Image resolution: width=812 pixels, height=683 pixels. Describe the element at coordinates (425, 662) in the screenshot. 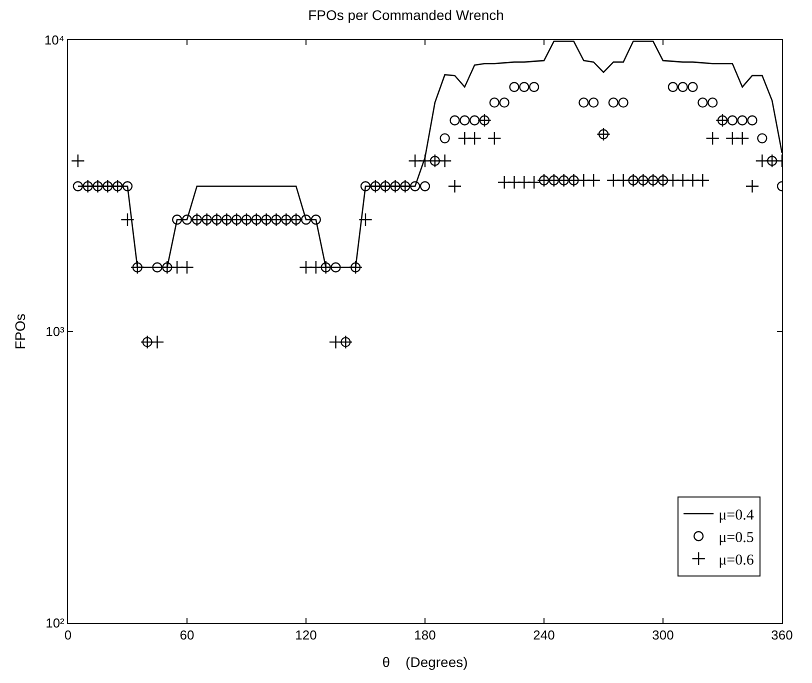

I see `x-axis-title: θ (Degrees)` at that location.